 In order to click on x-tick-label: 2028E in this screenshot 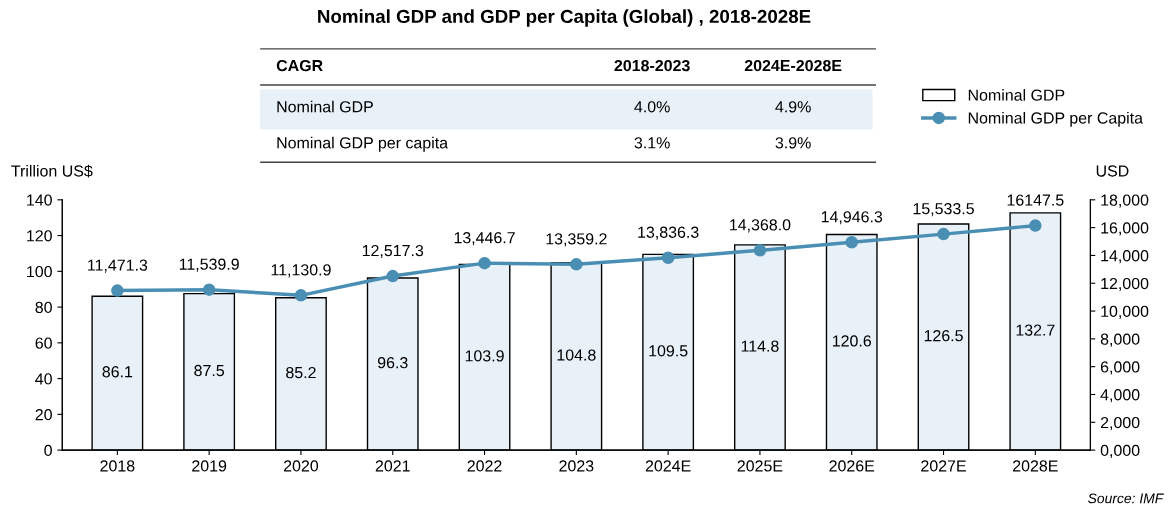, I will do `click(1035, 466)`.